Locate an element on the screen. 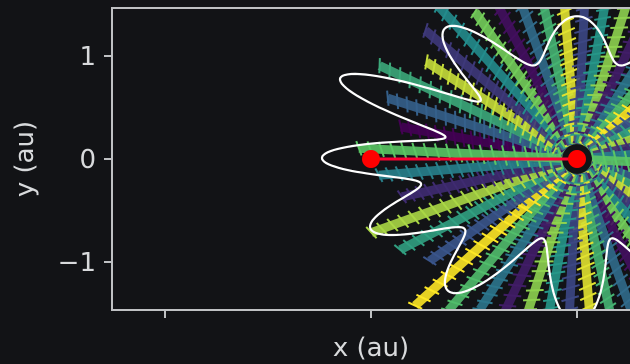  y-tick-label: 1 is located at coordinates (87, 57).